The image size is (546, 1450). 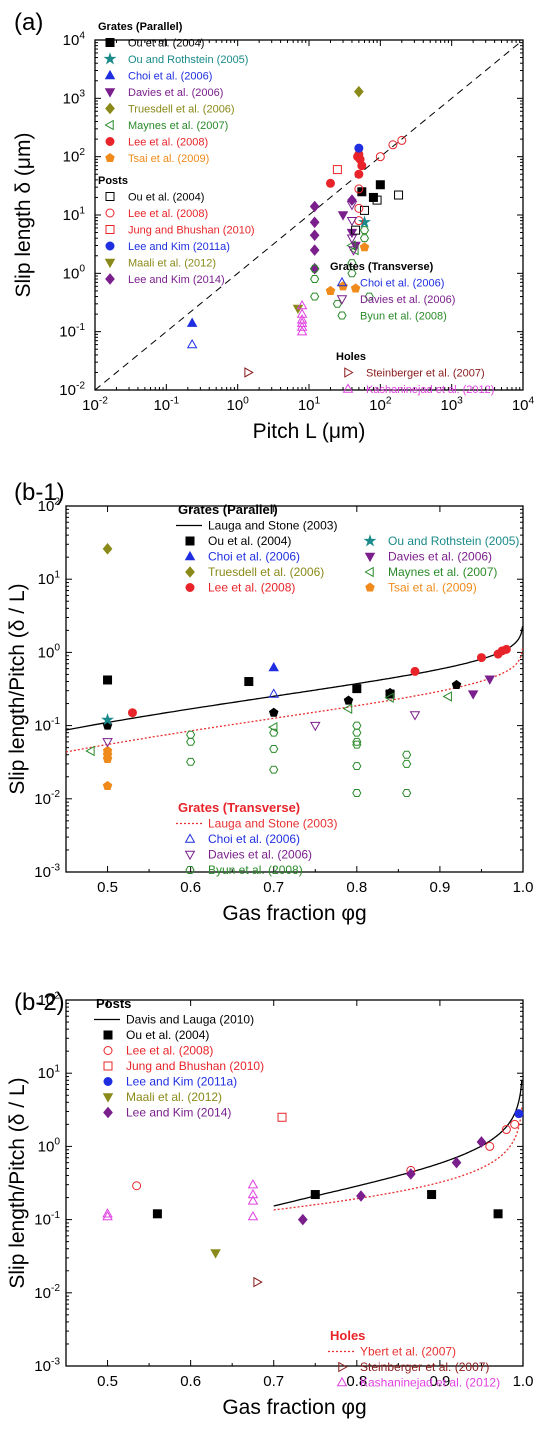 I want to click on x-tick-label: 0.9, so click(x=439, y=887).